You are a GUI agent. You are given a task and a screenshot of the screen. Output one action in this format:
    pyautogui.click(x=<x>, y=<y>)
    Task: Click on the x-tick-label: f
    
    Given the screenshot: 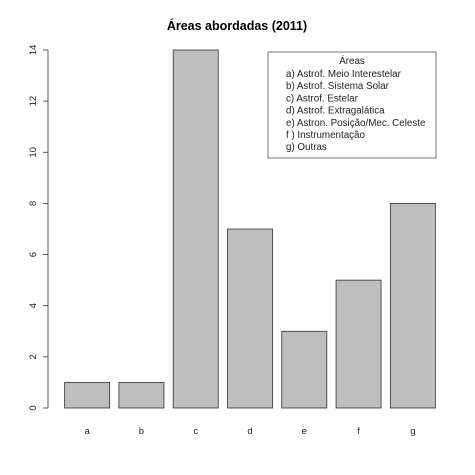 What is the action you would take?
    pyautogui.click(x=358, y=431)
    